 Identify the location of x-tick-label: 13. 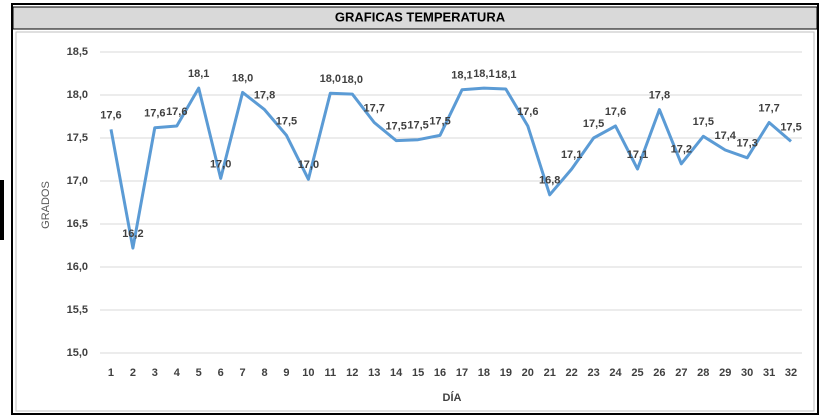
(374, 373).